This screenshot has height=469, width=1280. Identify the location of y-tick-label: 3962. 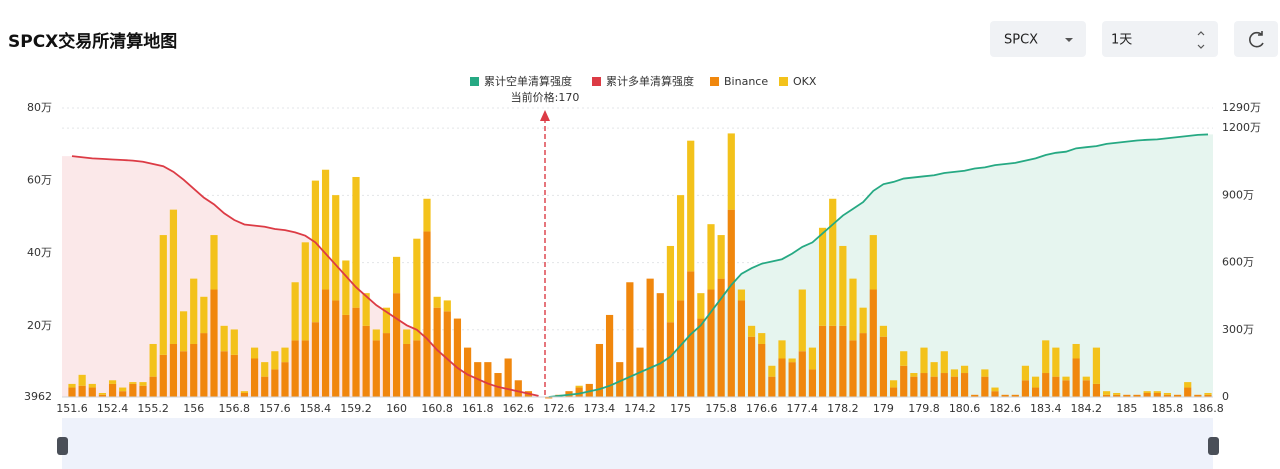
(38, 396).